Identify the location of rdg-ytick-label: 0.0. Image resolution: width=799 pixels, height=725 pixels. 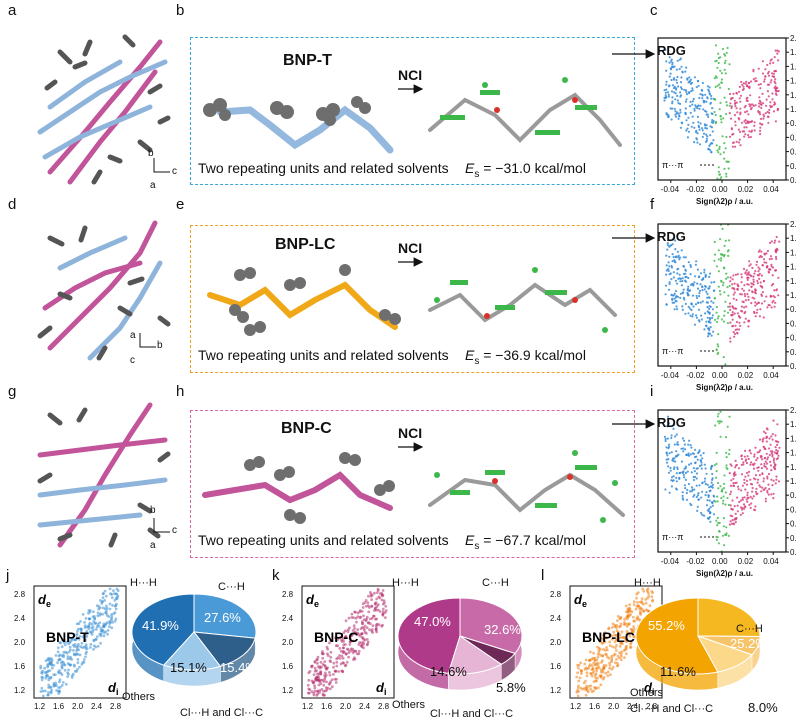
(793, 552).